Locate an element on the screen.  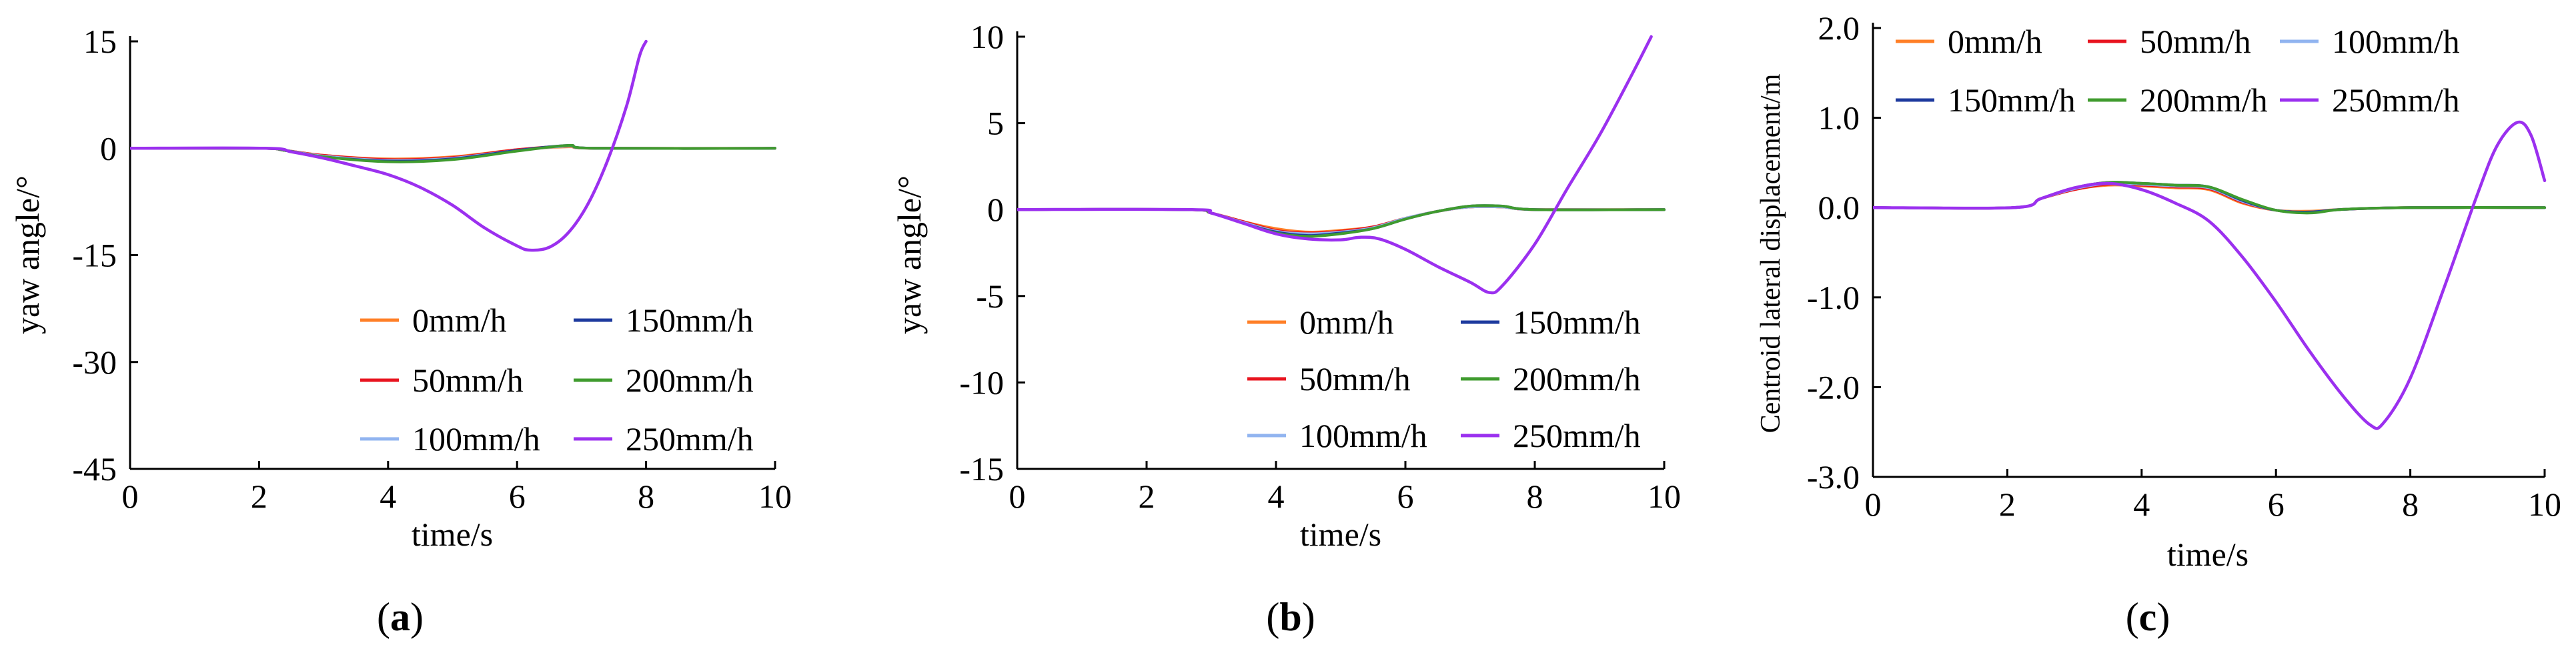
y-tick-label: -5 is located at coordinates (990, 296).